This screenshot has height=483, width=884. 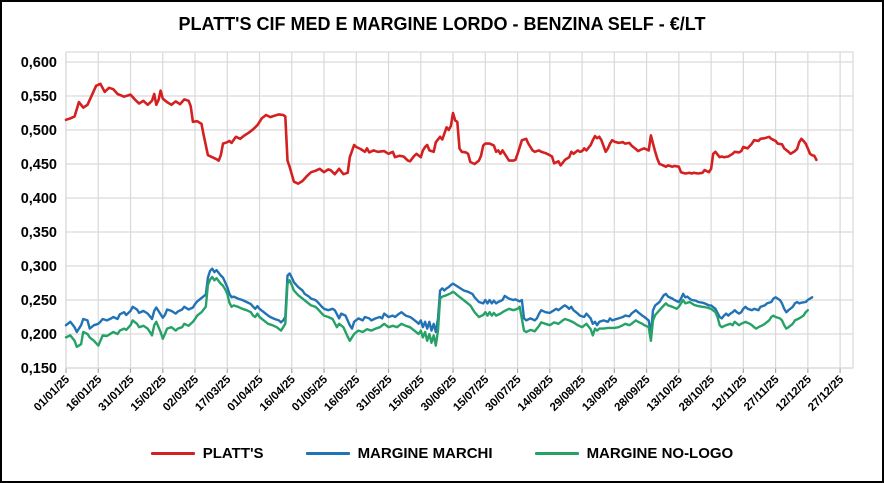 What do you see at coordinates (39, 131) in the screenshot?
I see `y-axis-label: 0,500` at bounding box center [39, 131].